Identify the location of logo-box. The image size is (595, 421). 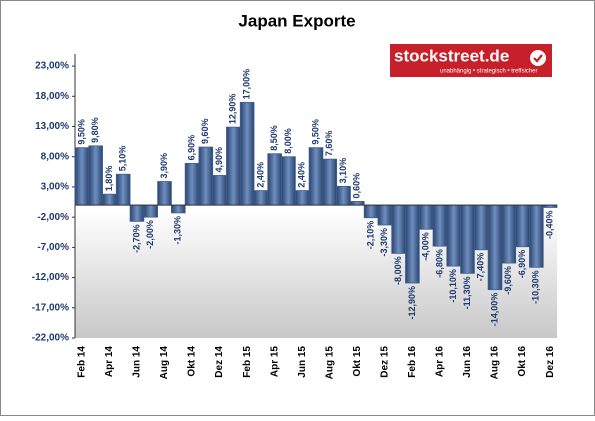
(471, 60).